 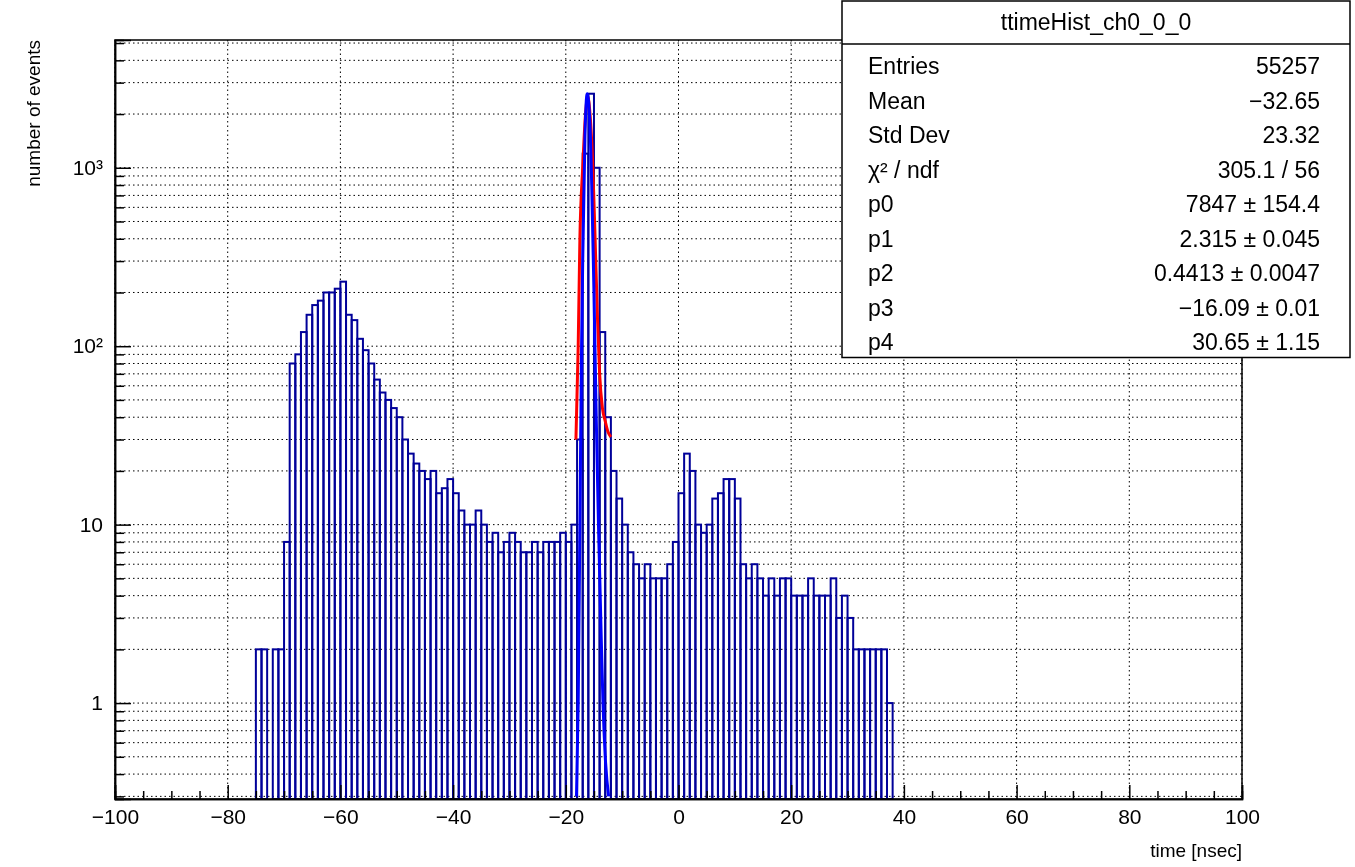 I want to click on text: 55257, so click(x=1288, y=66).